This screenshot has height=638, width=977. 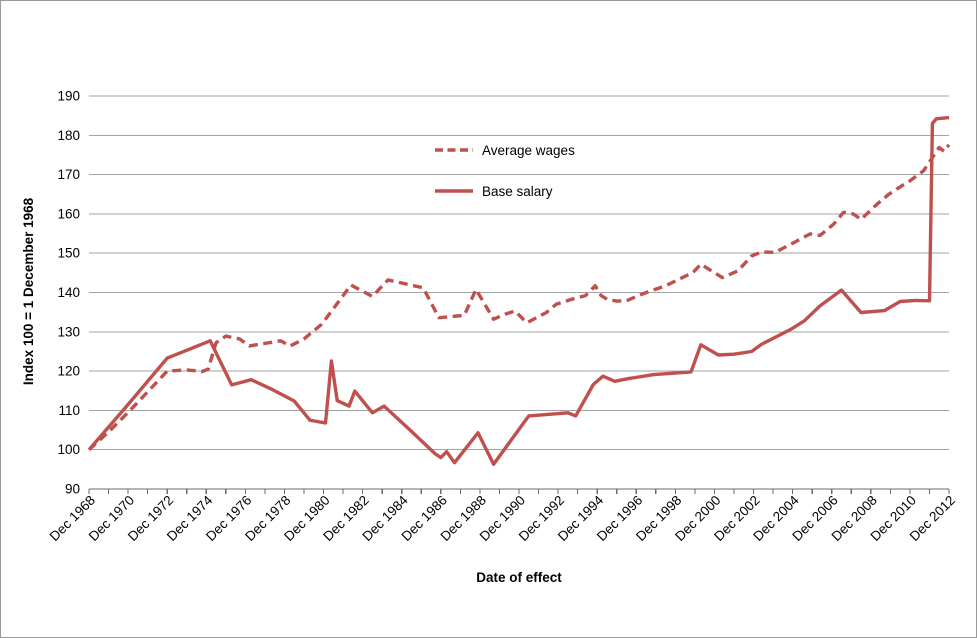 I want to click on y-tick-label-90: 90, so click(x=72, y=489).